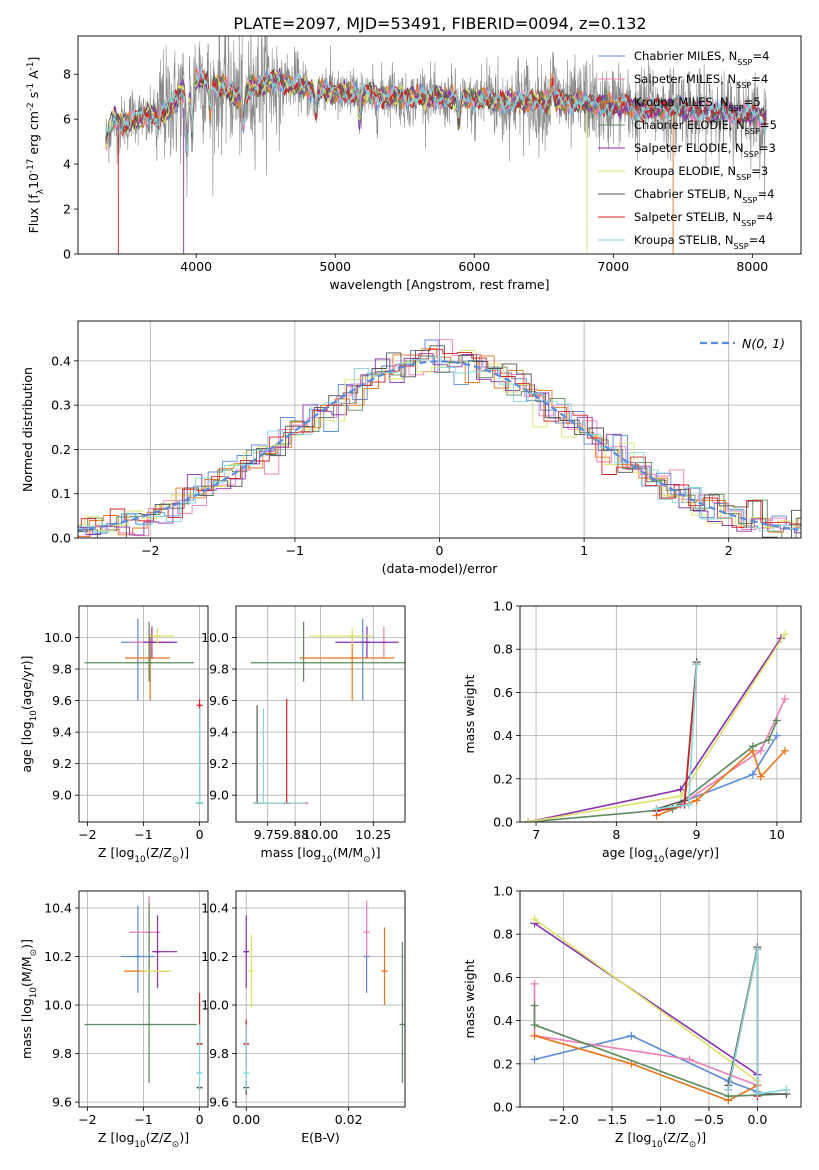 Image resolution: width=819 pixels, height=1170 pixels. What do you see at coordinates (701, 81) in the screenshot?
I see `legend-entry: Salpeter MILES, NSSP =4` at bounding box center [701, 81].